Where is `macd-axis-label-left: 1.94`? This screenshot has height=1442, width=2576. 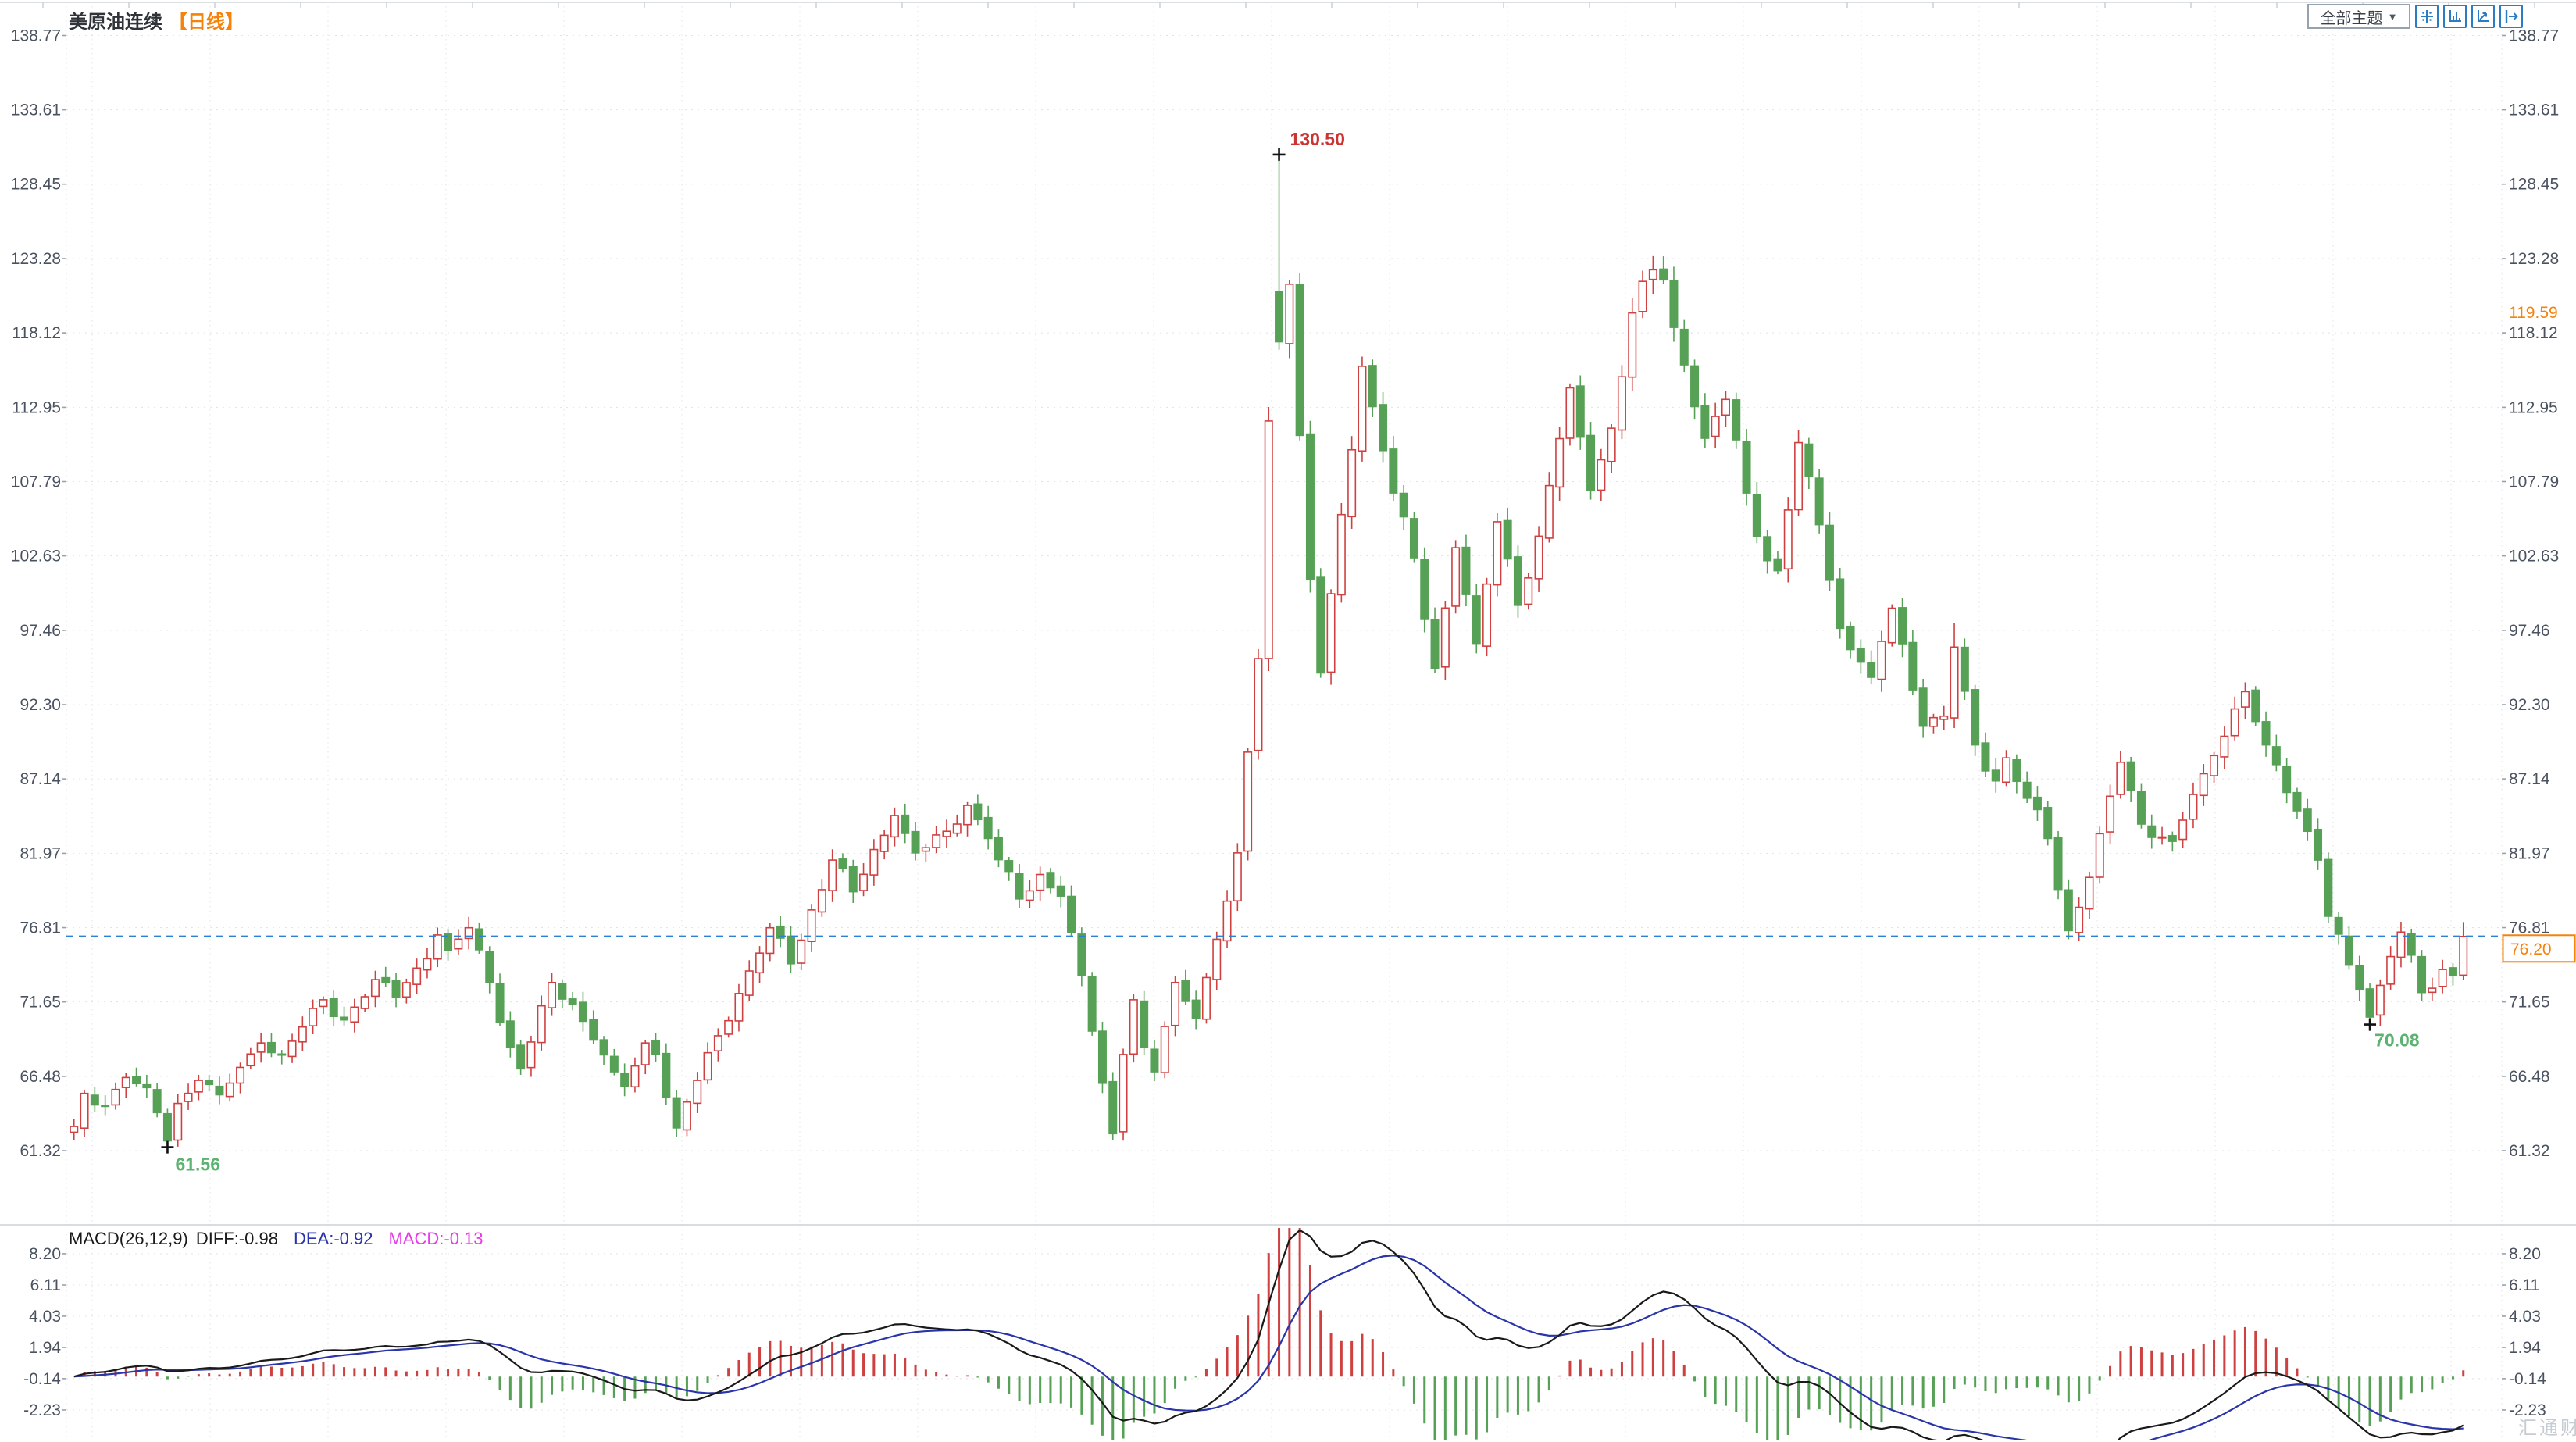
macd-axis-label-left: 1.94 is located at coordinates (45, 1348).